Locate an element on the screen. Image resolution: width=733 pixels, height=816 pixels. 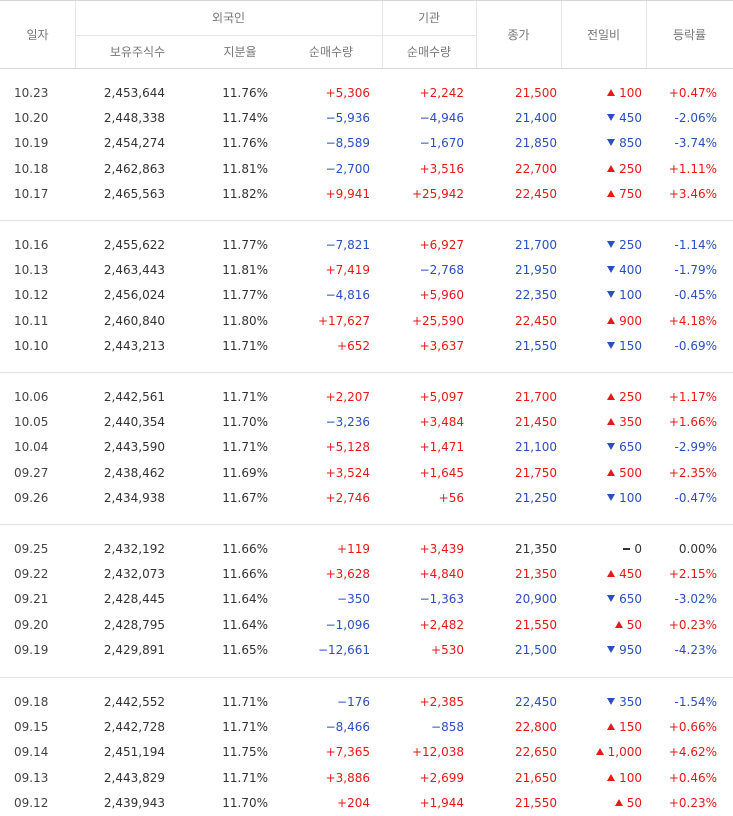
cell-rate: -1.54% is located at coordinates (695, 702).